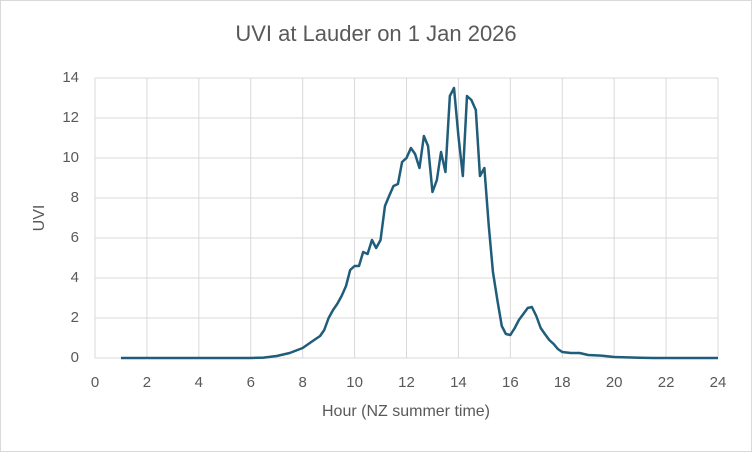 Image resolution: width=752 pixels, height=452 pixels. I want to click on y-tick-label: 10, so click(70, 157).